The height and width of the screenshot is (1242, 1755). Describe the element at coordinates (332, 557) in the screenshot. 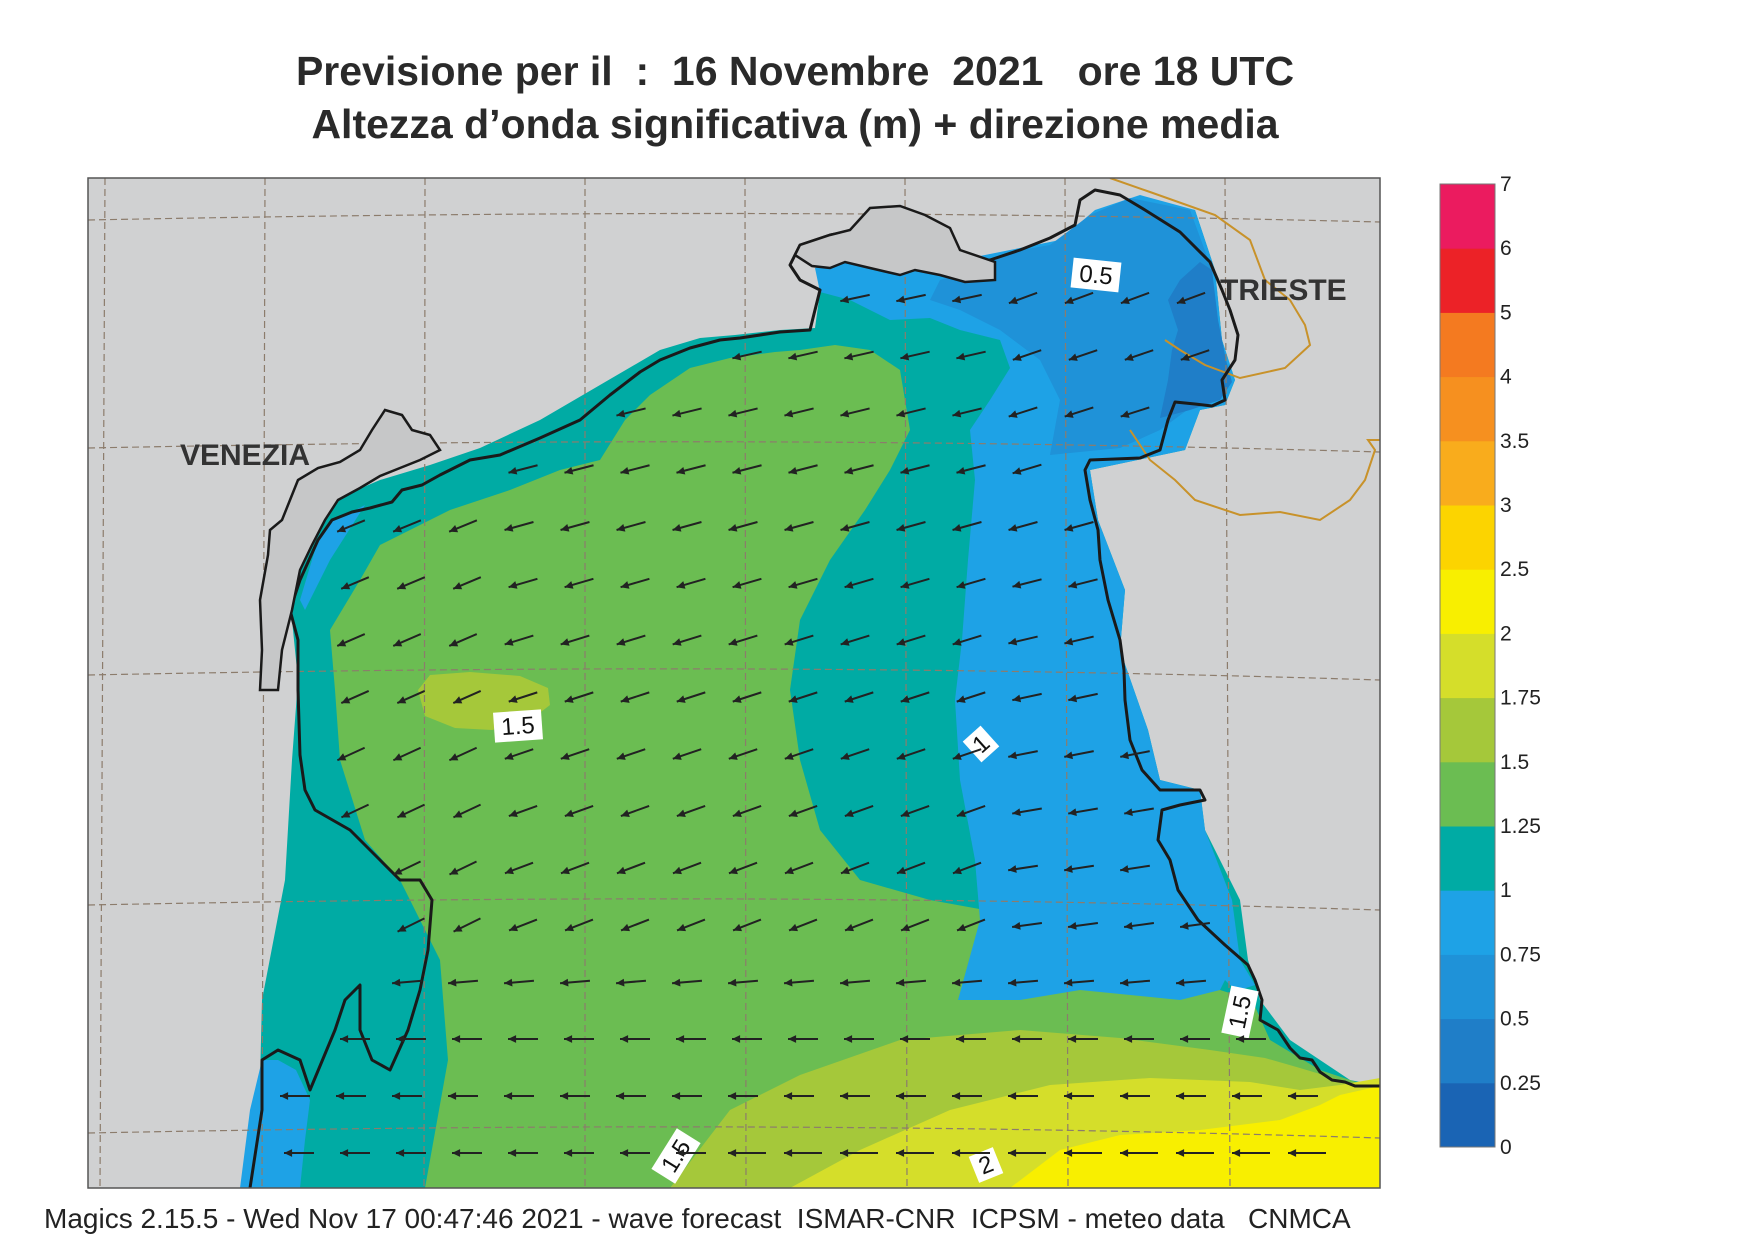

I see `sea-zone-west-strip` at that location.